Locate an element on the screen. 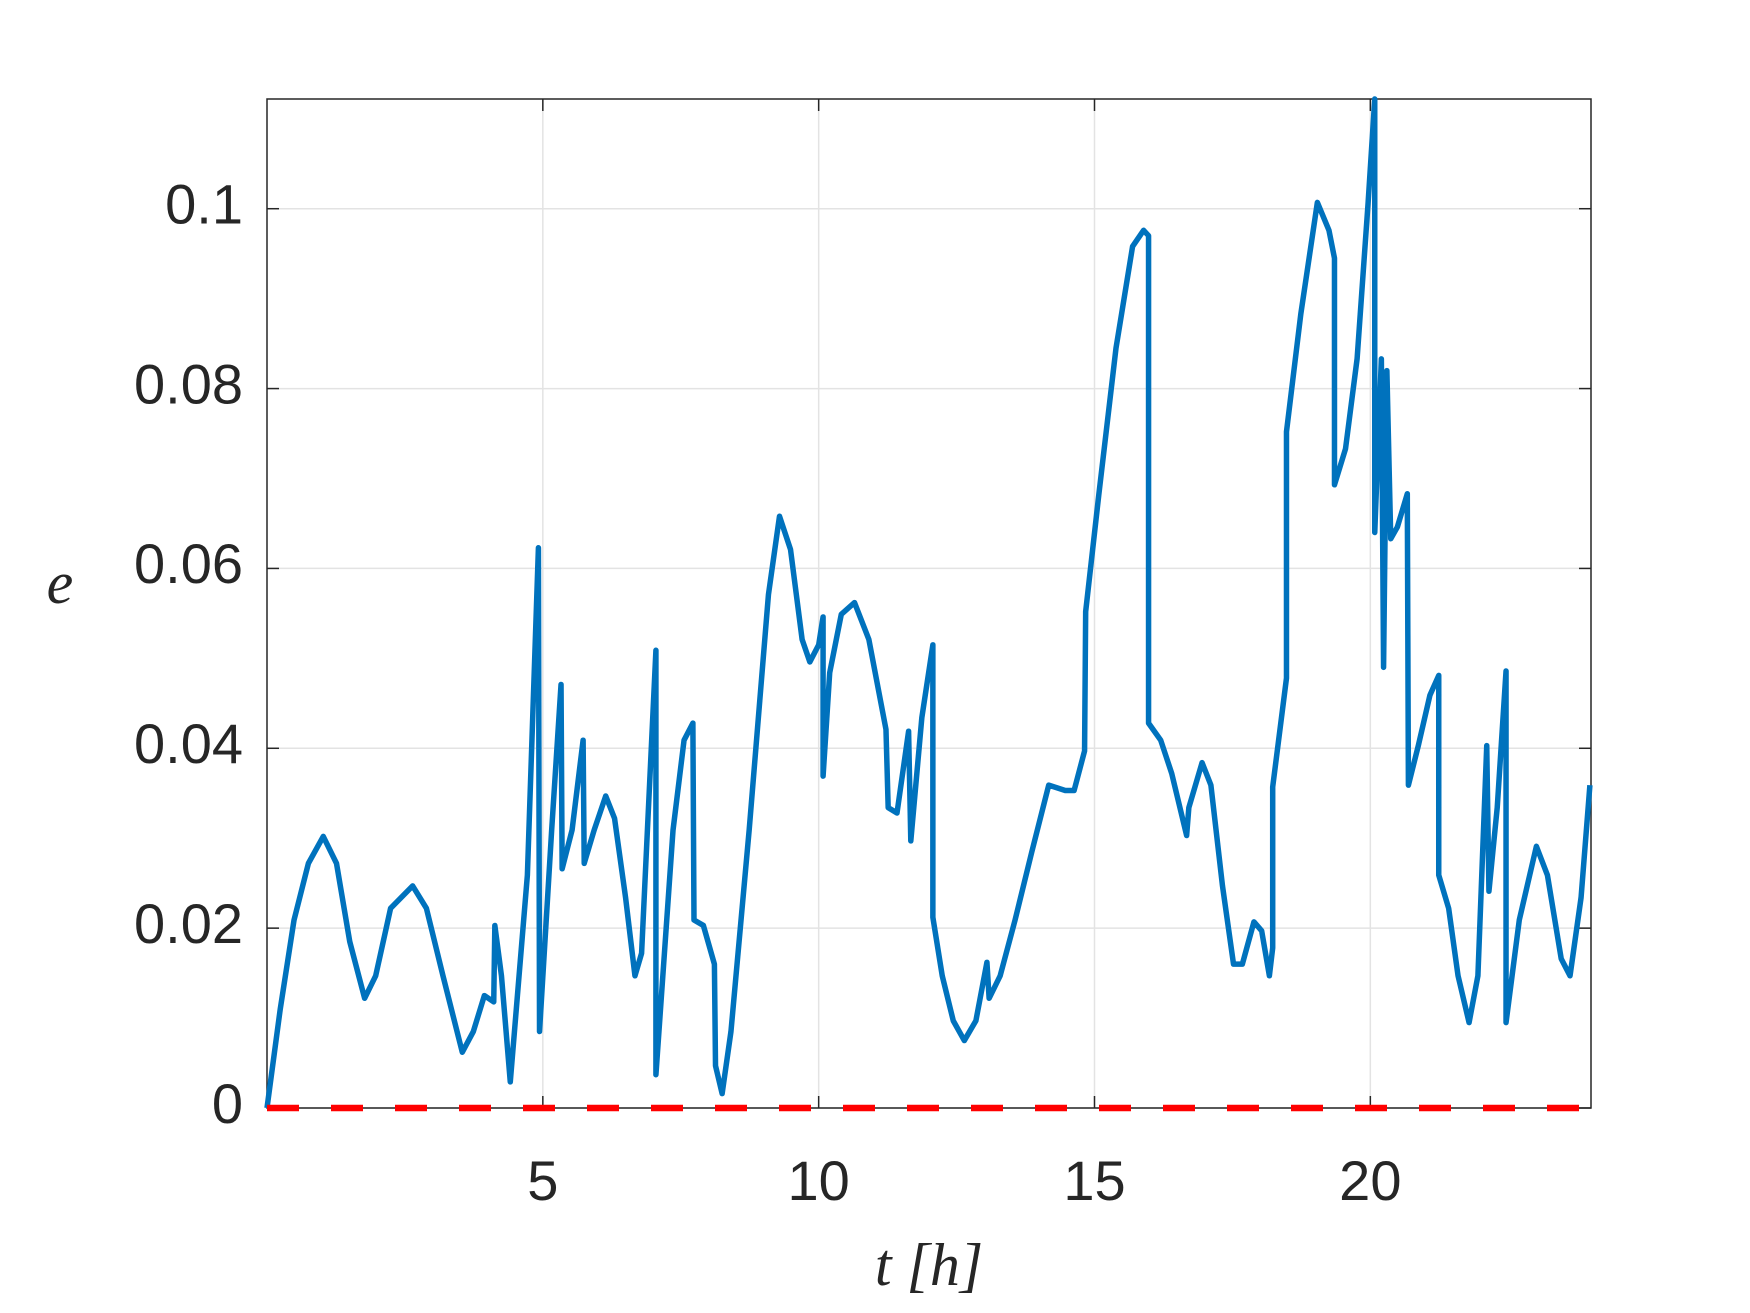 Image resolution: width=1750 pixels, height=1313 pixels. y-axis-label: e is located at coordinates (60, 583).